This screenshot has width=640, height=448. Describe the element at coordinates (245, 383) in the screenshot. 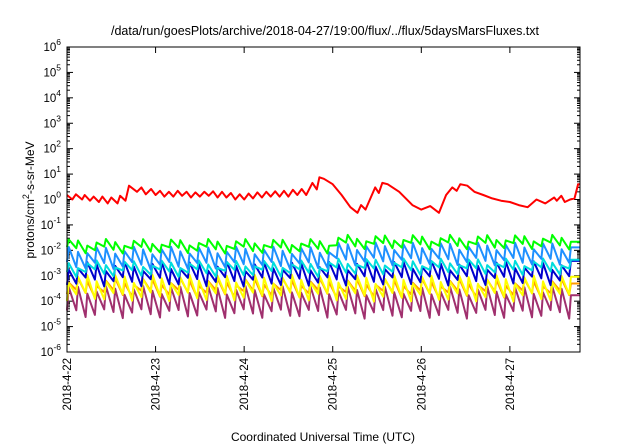

I see `x-tick-label: 2018-4-24` at that location.